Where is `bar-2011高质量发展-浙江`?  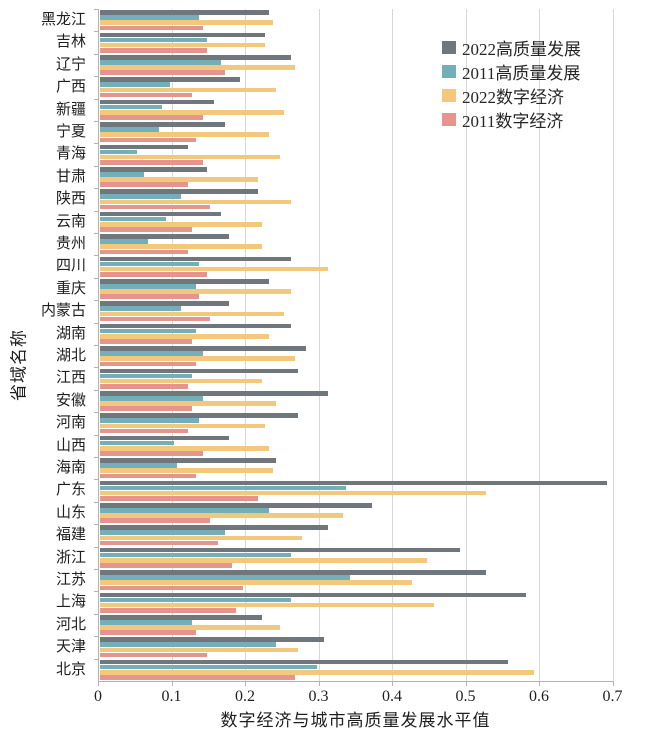 bar-2011高质量发展-浙江 is located at coordinates (196, 555).